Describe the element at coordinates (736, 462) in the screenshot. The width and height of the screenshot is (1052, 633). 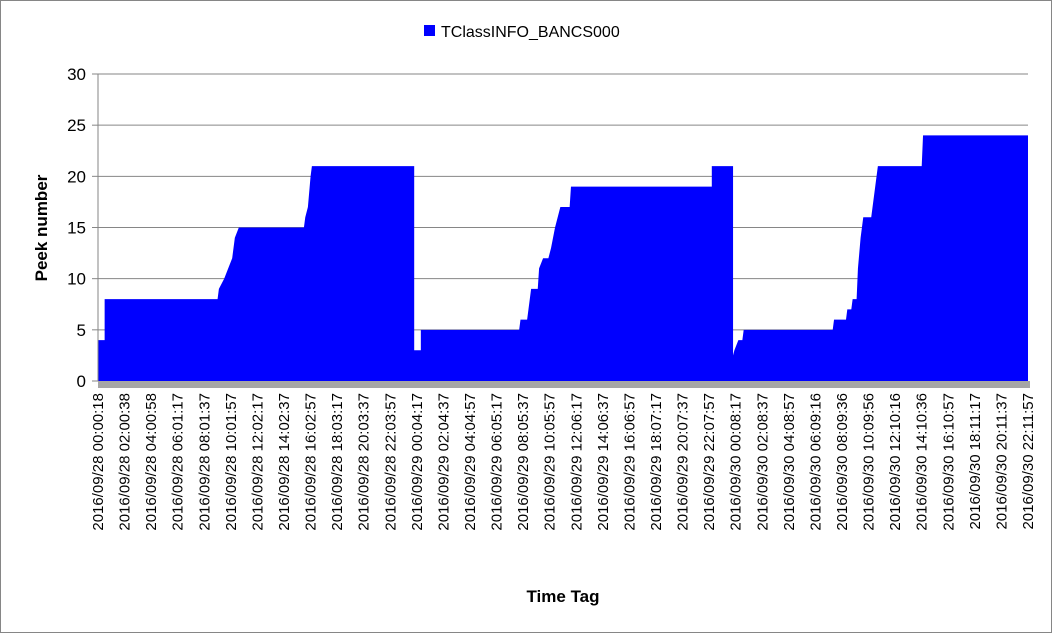
I see `x-tick-label: 2016/09/30 00:08:17` at that location.